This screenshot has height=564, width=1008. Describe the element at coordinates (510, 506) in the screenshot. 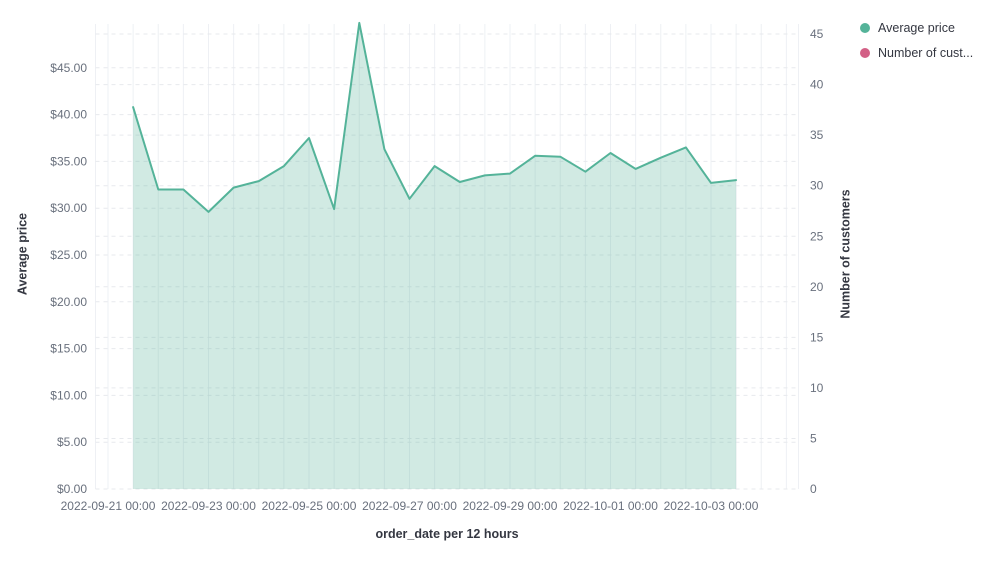

I see `x-axis-tick-label: 2022-09-29 00:00` at that location.